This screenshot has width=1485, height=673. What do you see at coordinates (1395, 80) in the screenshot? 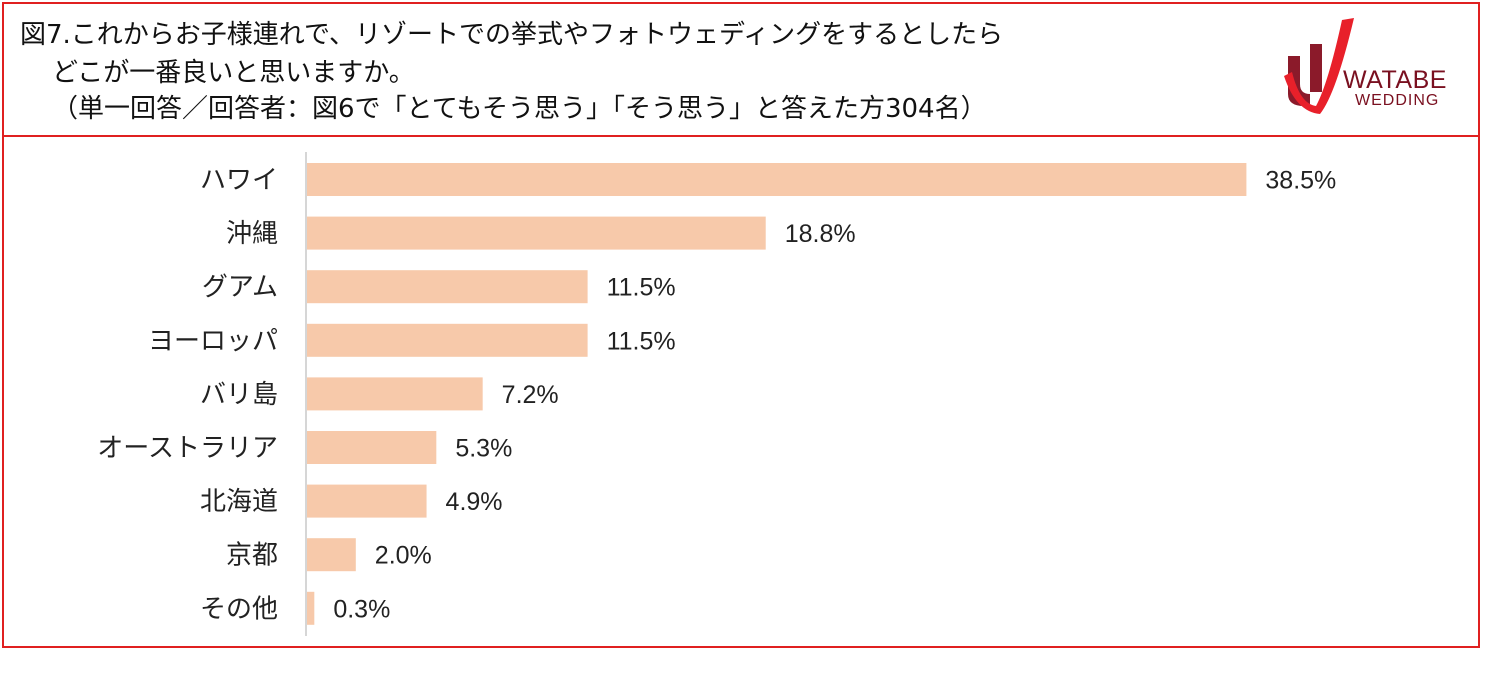
I see `logo-text-watabe: WATABE` at bounding box center [1395, 80].